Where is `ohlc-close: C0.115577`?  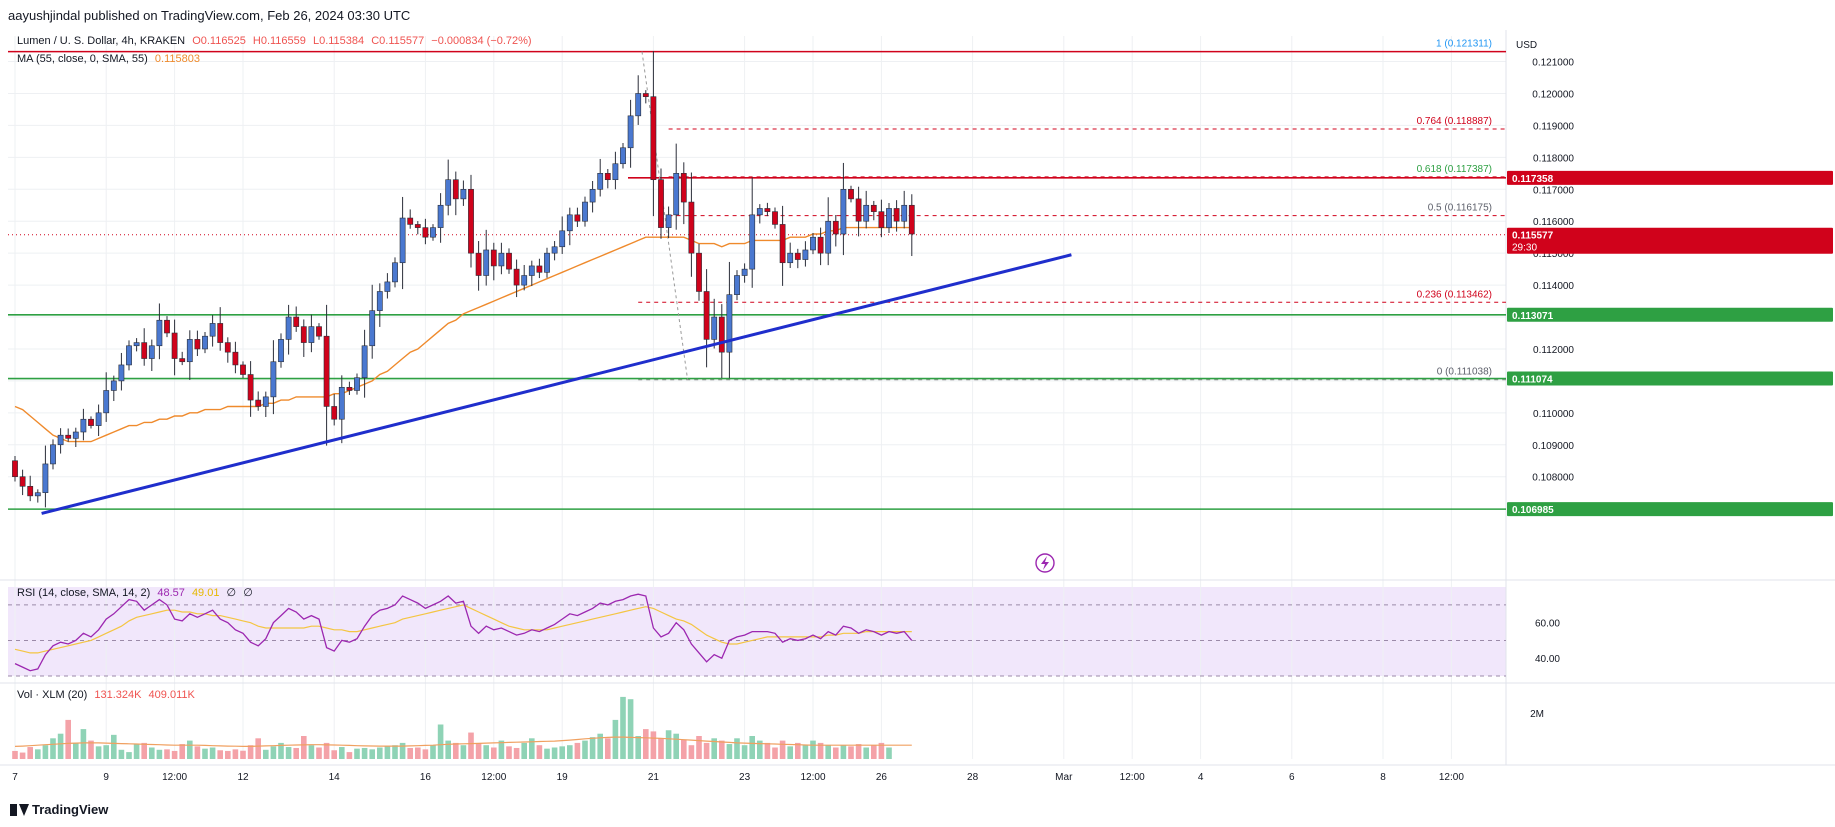
ohlc-close: C0.115577 is located at coordinates (398, 41).